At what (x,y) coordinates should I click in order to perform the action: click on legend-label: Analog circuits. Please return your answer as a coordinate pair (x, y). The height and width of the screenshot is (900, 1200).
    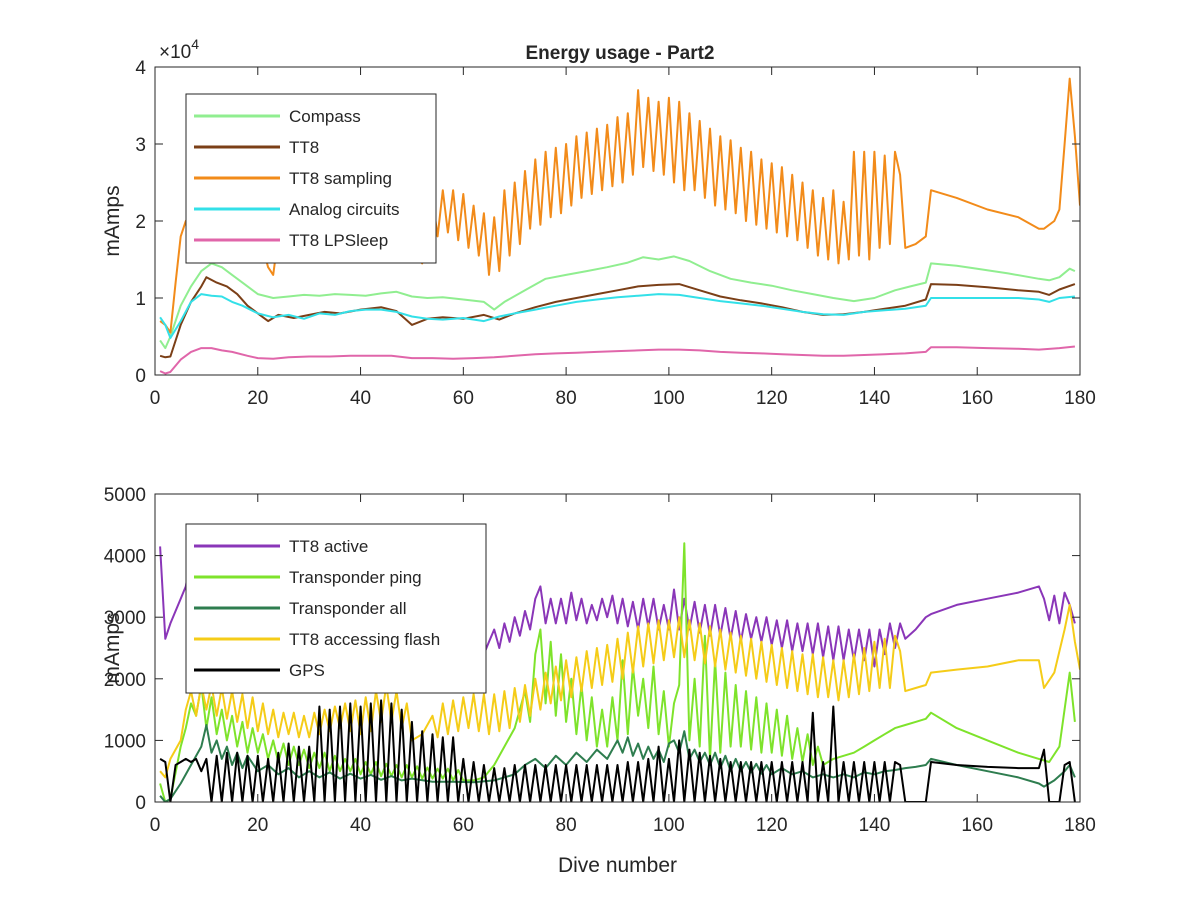
    Looking at the image, I should click on (344, 209).